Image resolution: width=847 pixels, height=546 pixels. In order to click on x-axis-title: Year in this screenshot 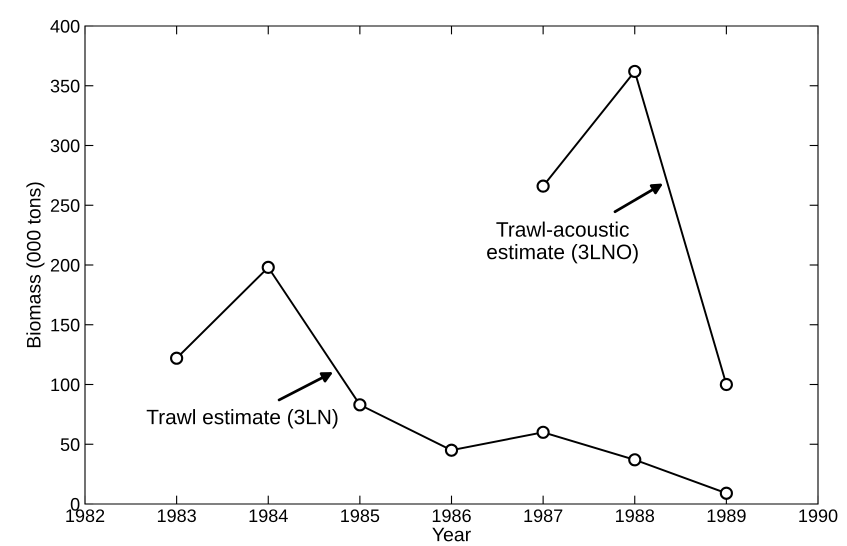, I will do `click(451, 535)`.